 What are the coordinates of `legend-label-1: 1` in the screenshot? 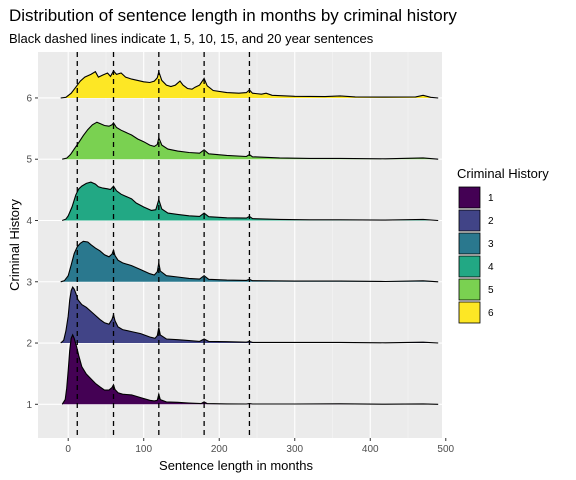 It's located at (491, 198).